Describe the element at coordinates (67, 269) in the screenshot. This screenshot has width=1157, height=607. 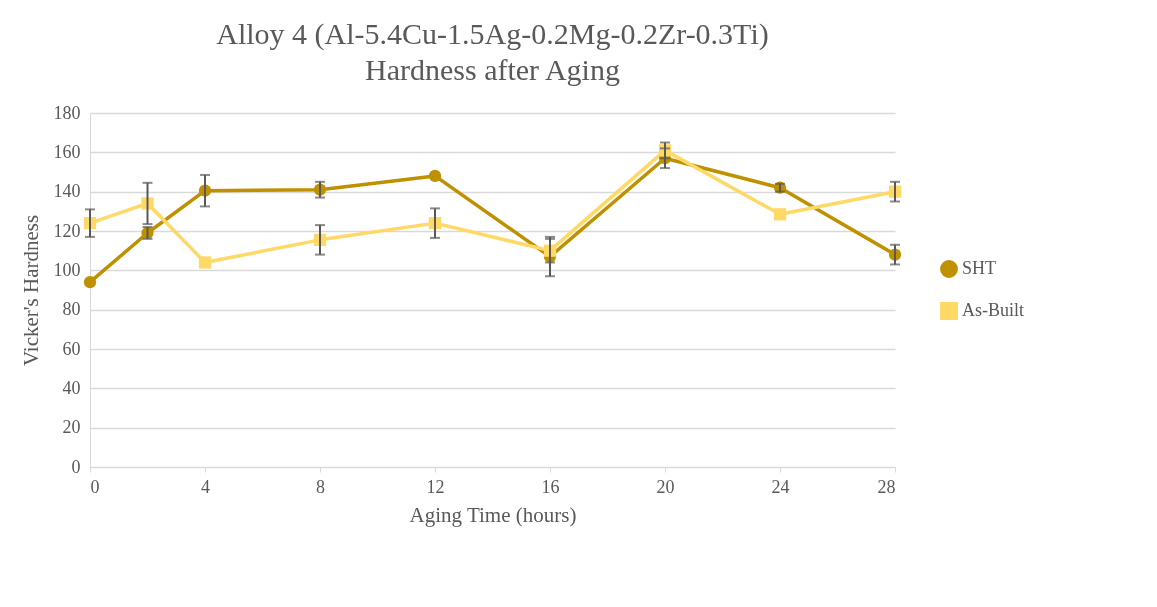
I see `y-tick-label: 100` at that location.